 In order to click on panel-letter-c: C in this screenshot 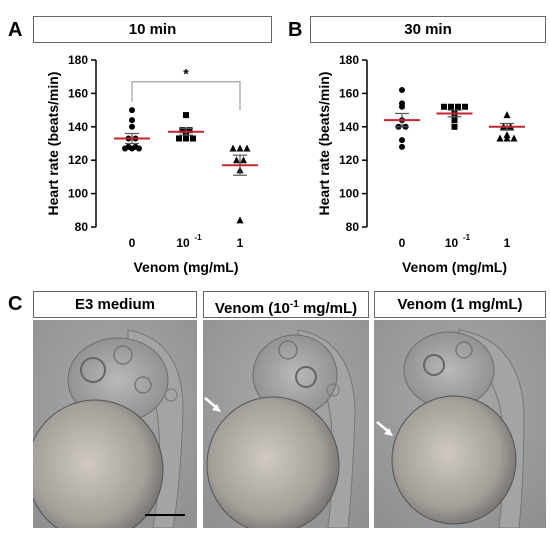, I will do `click(15, 304)`.